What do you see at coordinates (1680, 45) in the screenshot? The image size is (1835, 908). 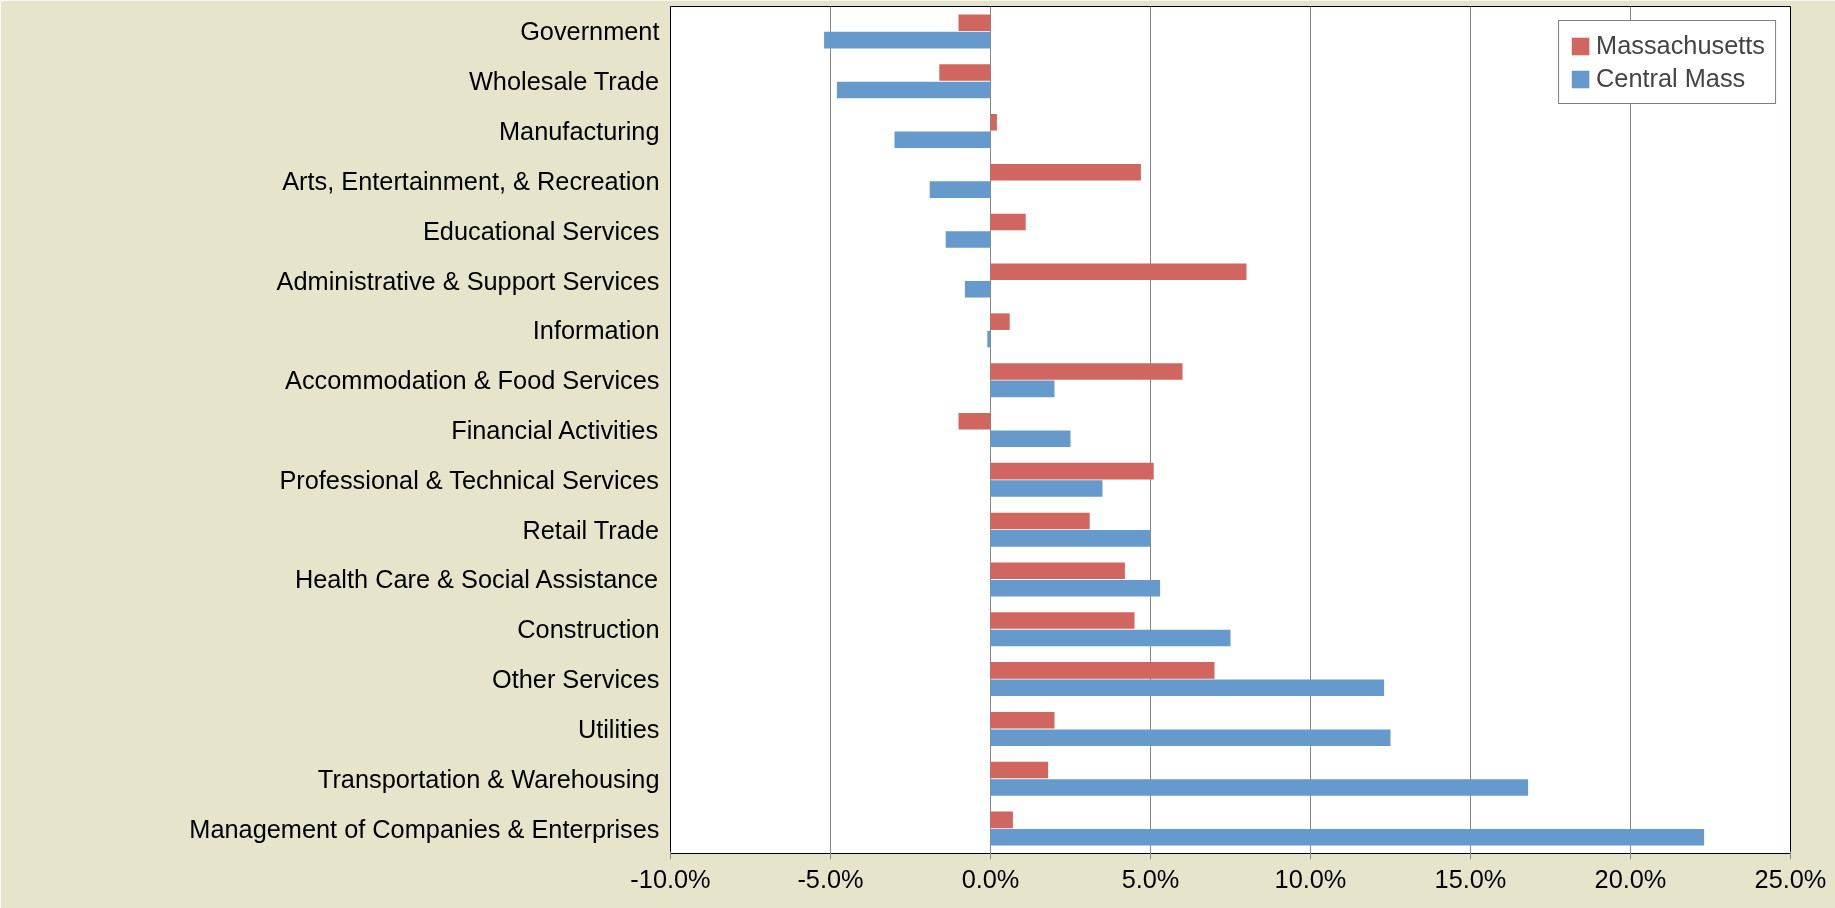 I see `legend-label: Massachusetts` at bounding box center [1680, 45].